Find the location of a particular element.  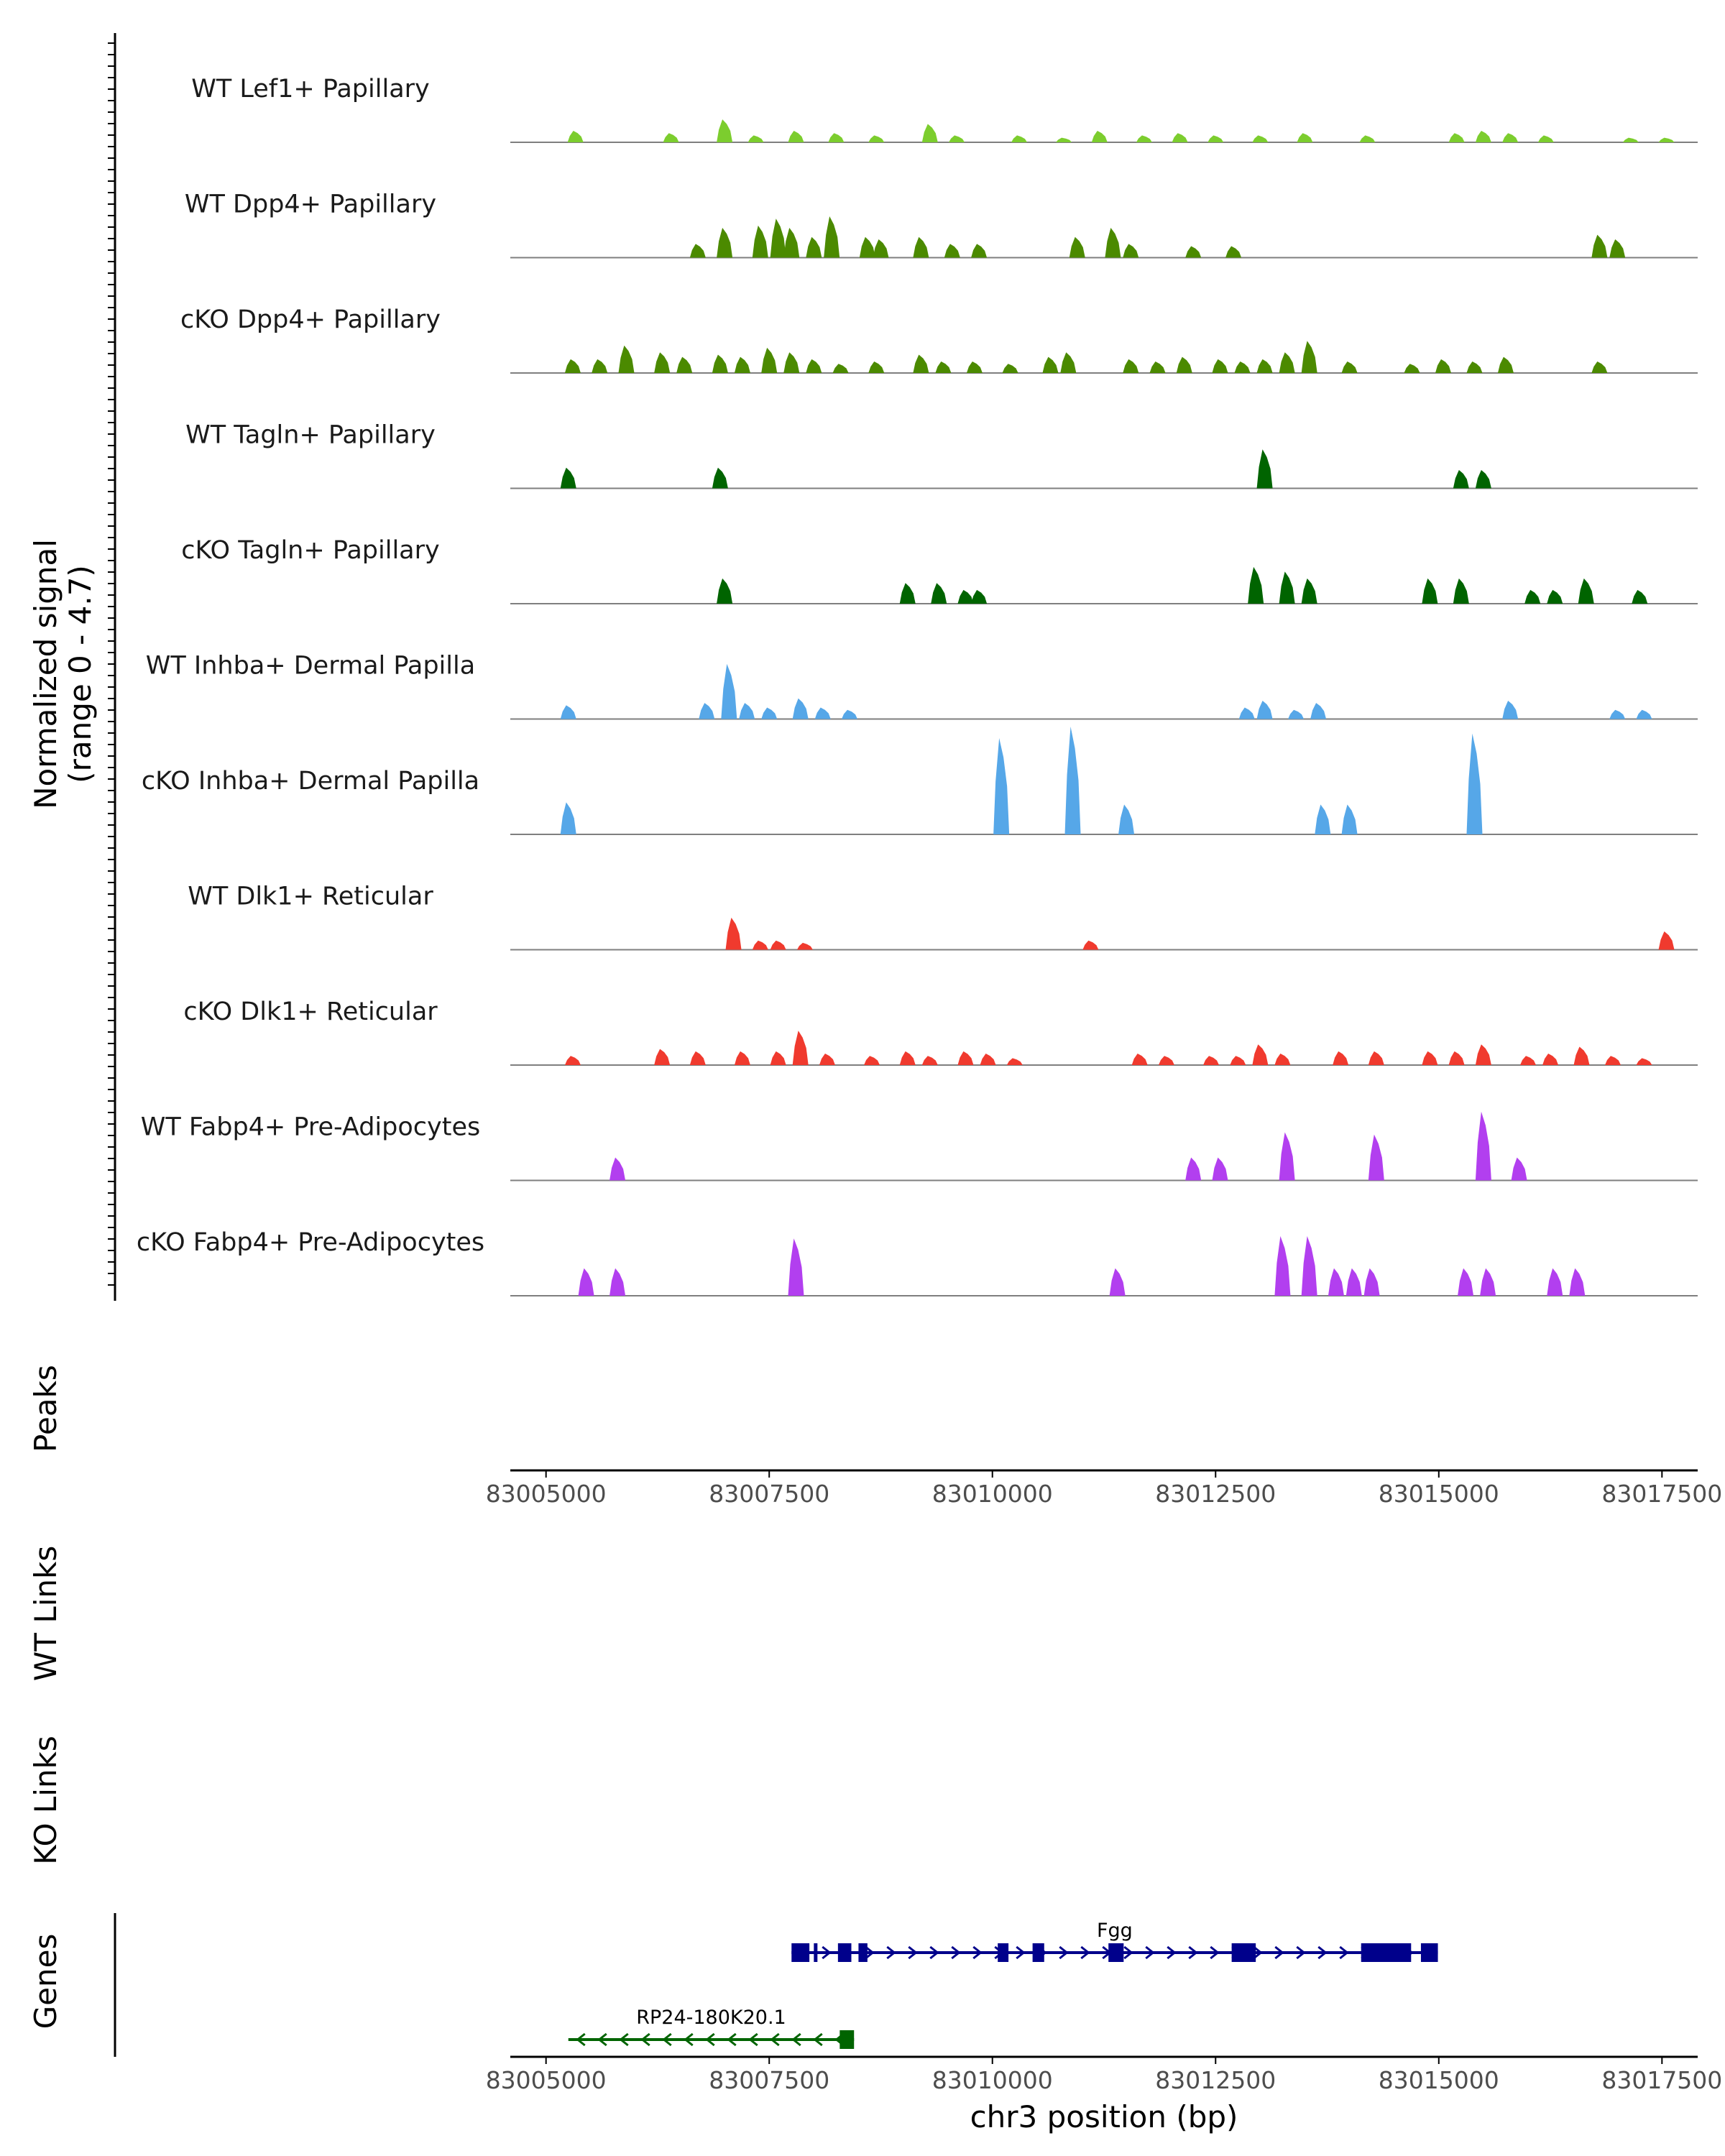

signal-axis-ticks is located at coordinates (111, 664).